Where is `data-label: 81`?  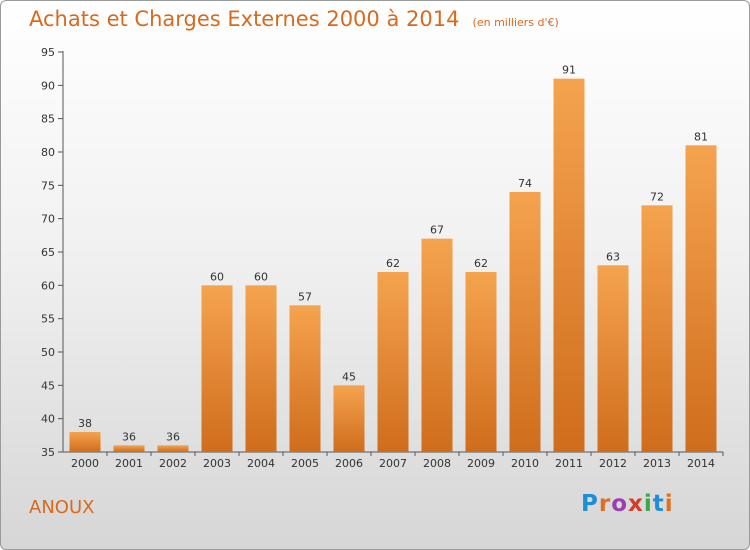 data-label: 81 is located at coordinates (701, 136).